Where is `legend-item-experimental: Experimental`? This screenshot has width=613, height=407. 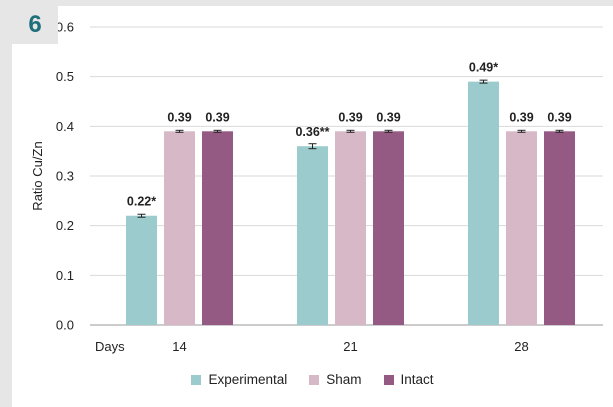 legend-item-experimental: Experimental is located at coordinates (239, 379).